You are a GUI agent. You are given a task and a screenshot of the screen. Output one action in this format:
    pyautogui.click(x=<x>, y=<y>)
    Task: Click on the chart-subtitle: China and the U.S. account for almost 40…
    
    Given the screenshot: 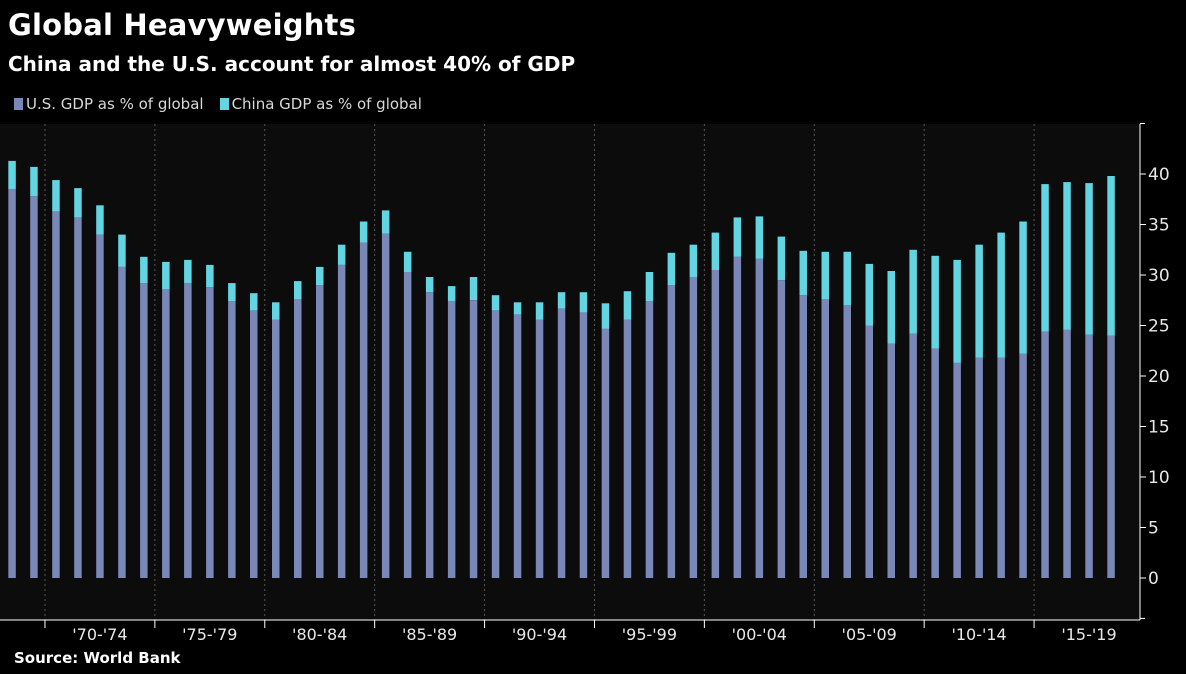 What is the action you would take?
    pyautogui.click(x=292, y=64)
    